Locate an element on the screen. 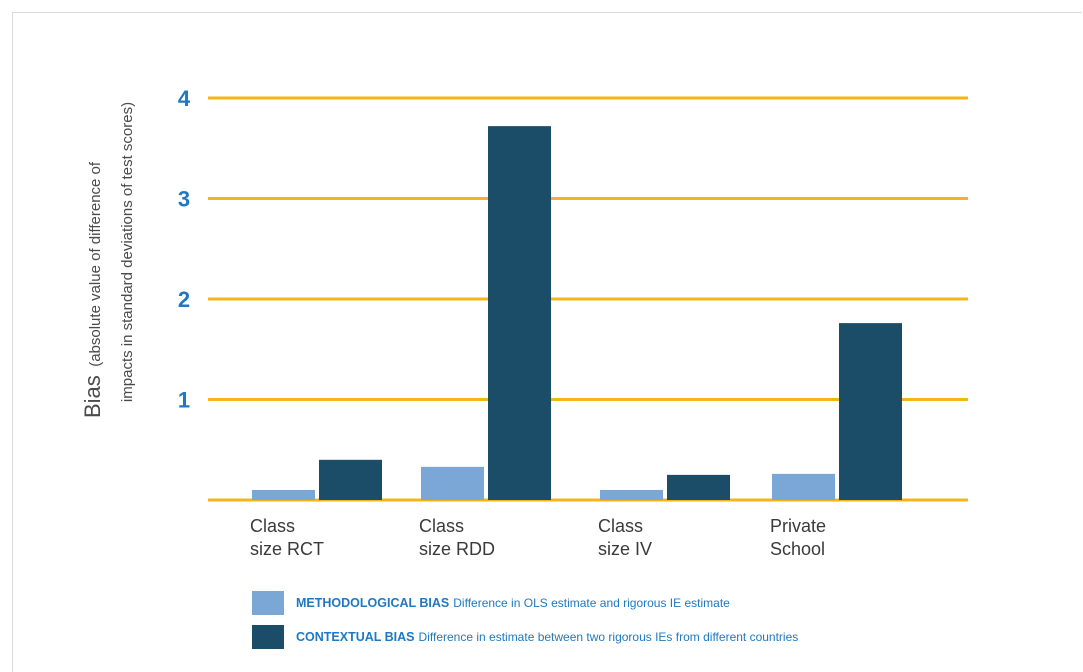  legend-name-methodological: METHODOLOGICAL BIAS is located at coordinates (373, 603).